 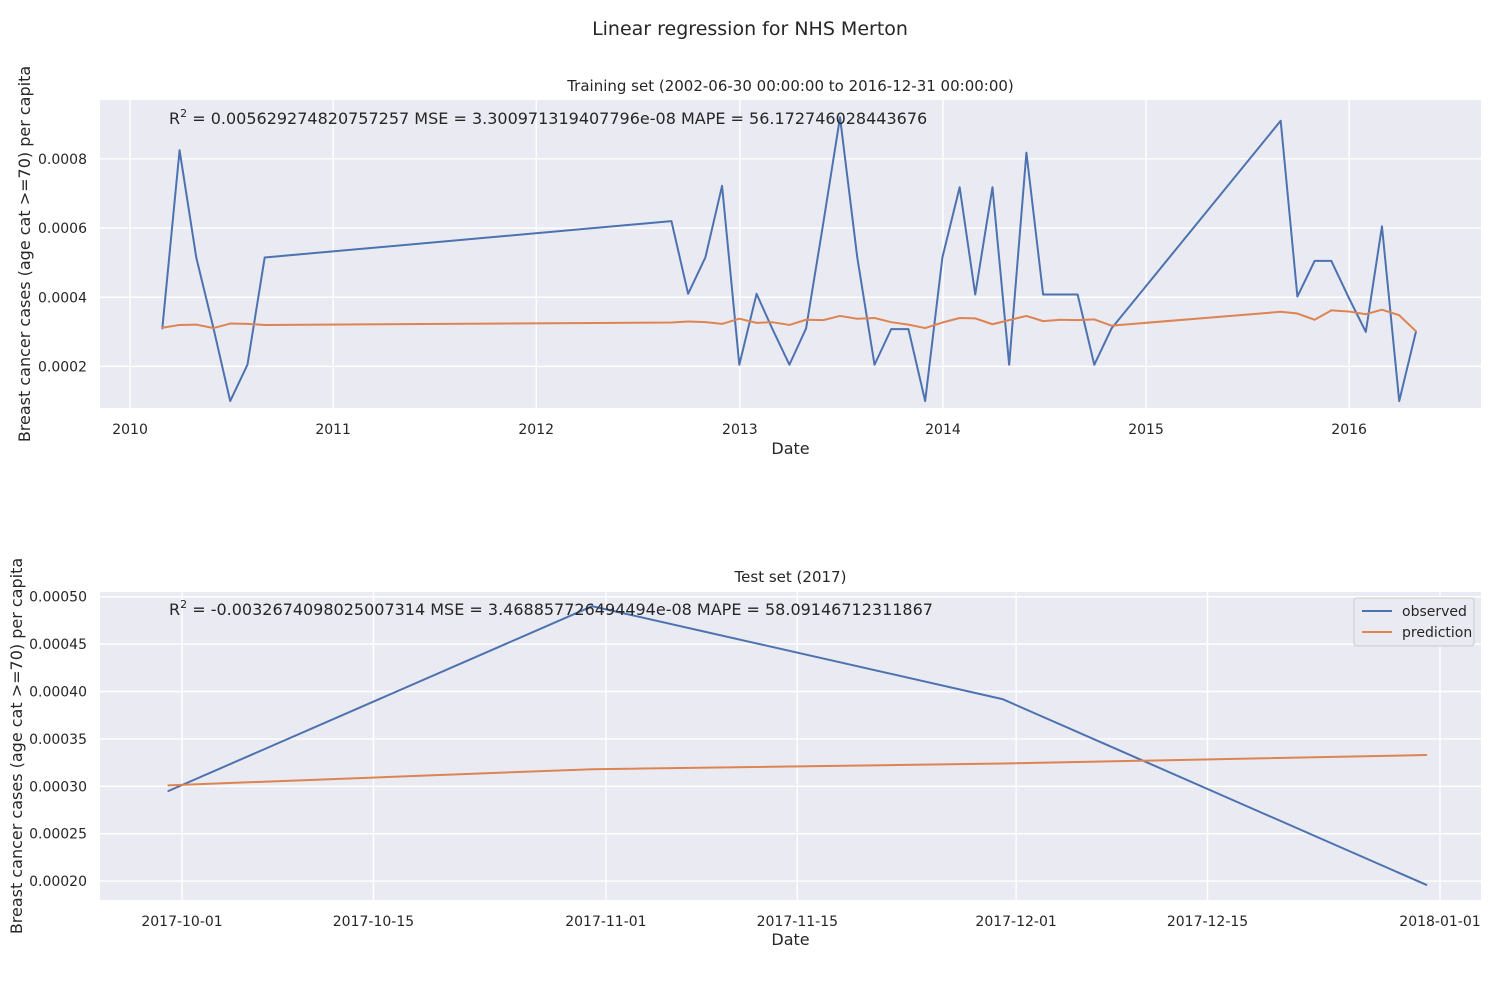 I want to click on y-tick-label: 0.00030, so click(x=58, y=787).